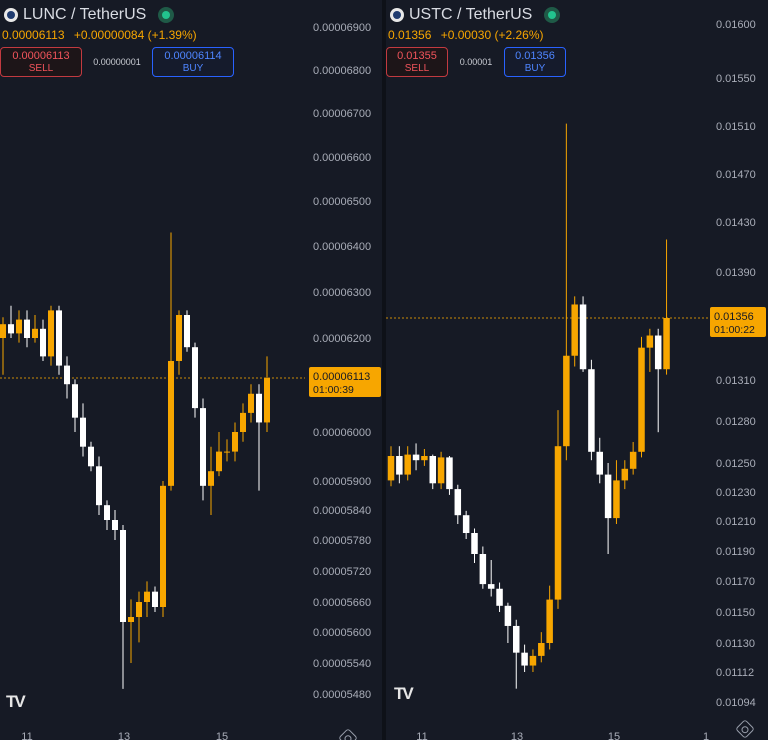  I want to click on price-tag-value: 0.01356, so click(734, 317).